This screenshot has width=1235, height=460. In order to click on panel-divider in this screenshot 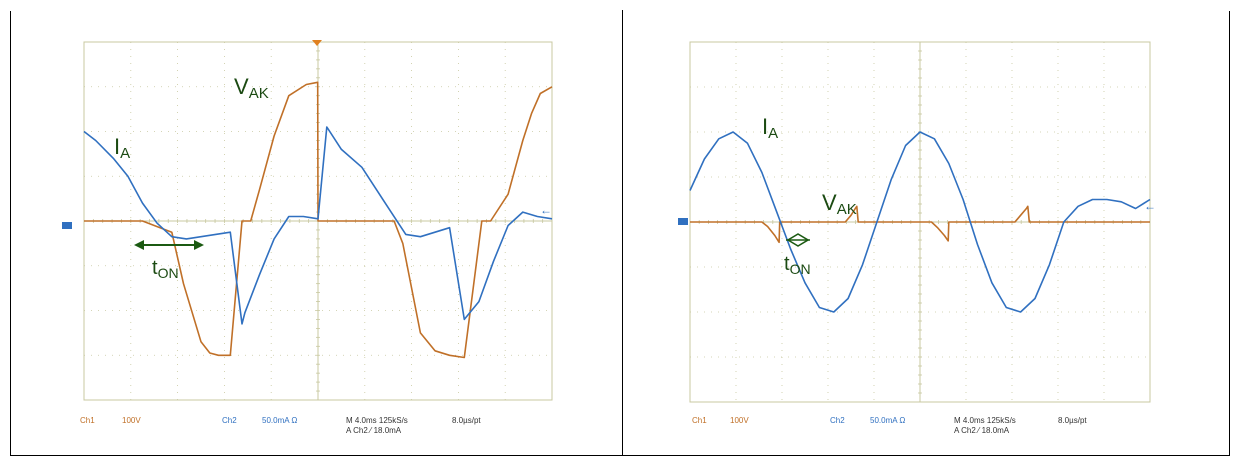, I will do `click(622, 233)`.